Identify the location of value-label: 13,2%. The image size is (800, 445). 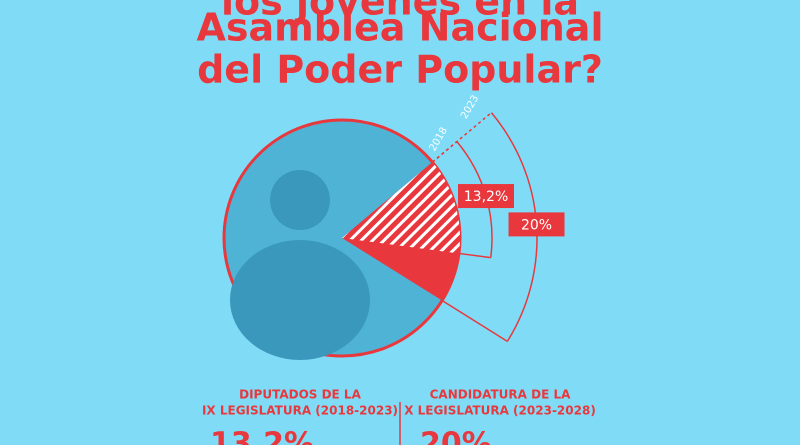
(486, 197).